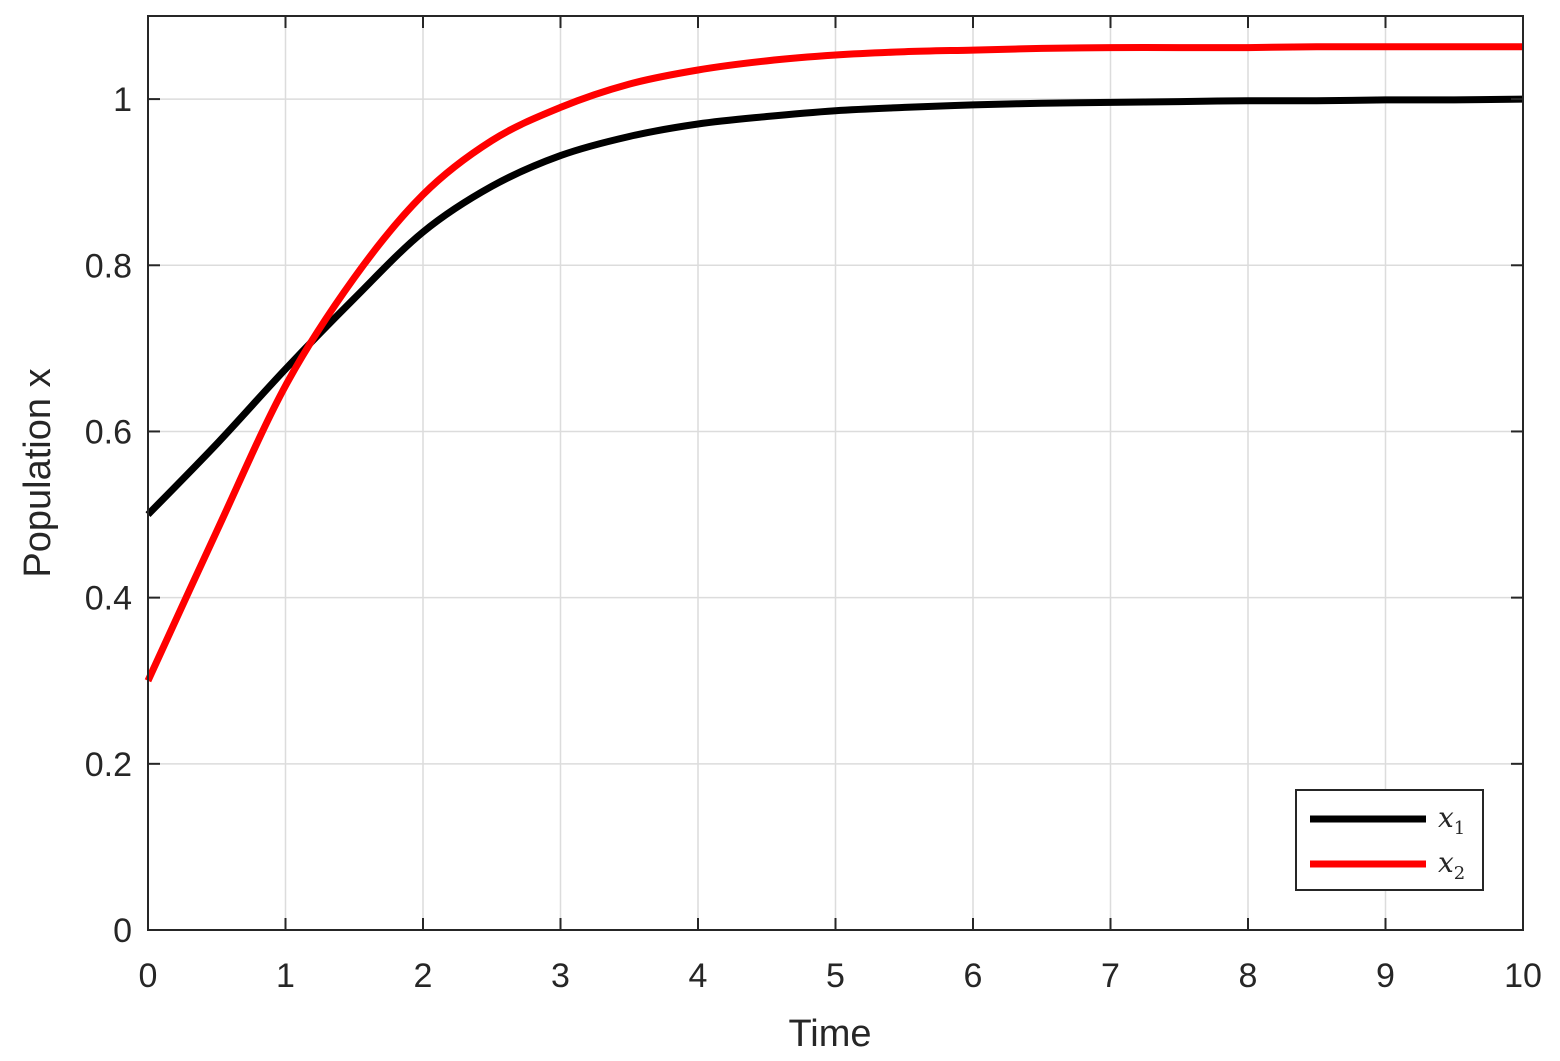 The image size is (1560, 1061). What do you see at coordinates (148, 976) in the screenshot?
I see `x-tick-label: 0` at bounding box center [148, 976].